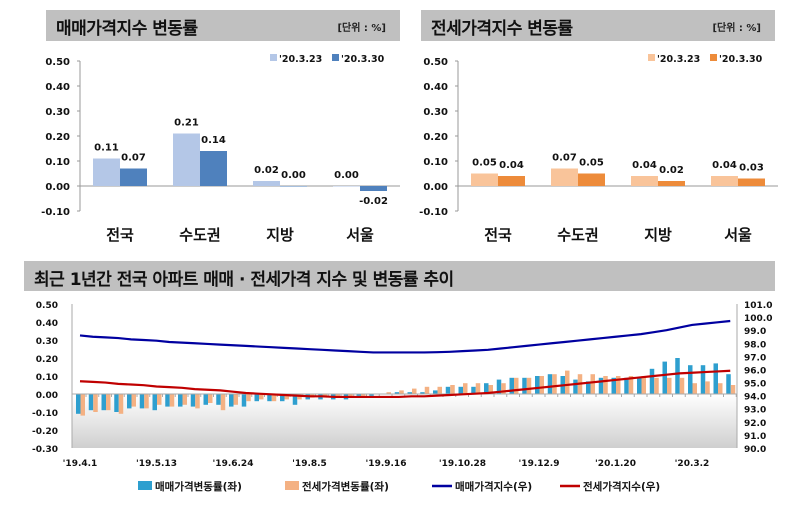  Describe the element at coordinates (755, 385) in the screenshot. I see `trend-right-tick-label: 95.0` at that location.